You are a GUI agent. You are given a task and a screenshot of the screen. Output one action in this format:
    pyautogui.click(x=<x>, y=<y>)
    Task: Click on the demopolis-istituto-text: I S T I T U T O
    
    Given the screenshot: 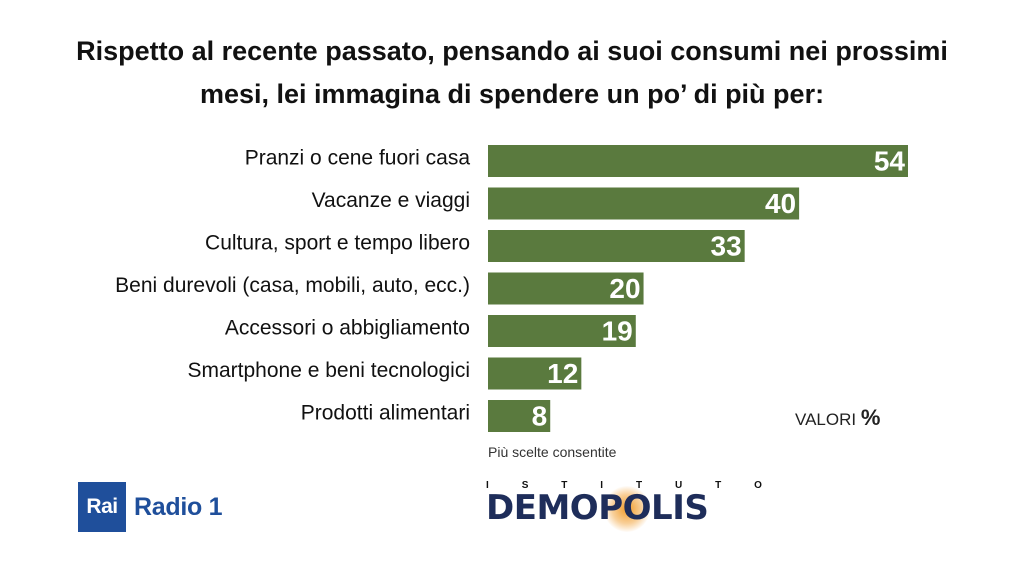 What is the action you would take?
    pyautogui.click(x=624, y=485)
    